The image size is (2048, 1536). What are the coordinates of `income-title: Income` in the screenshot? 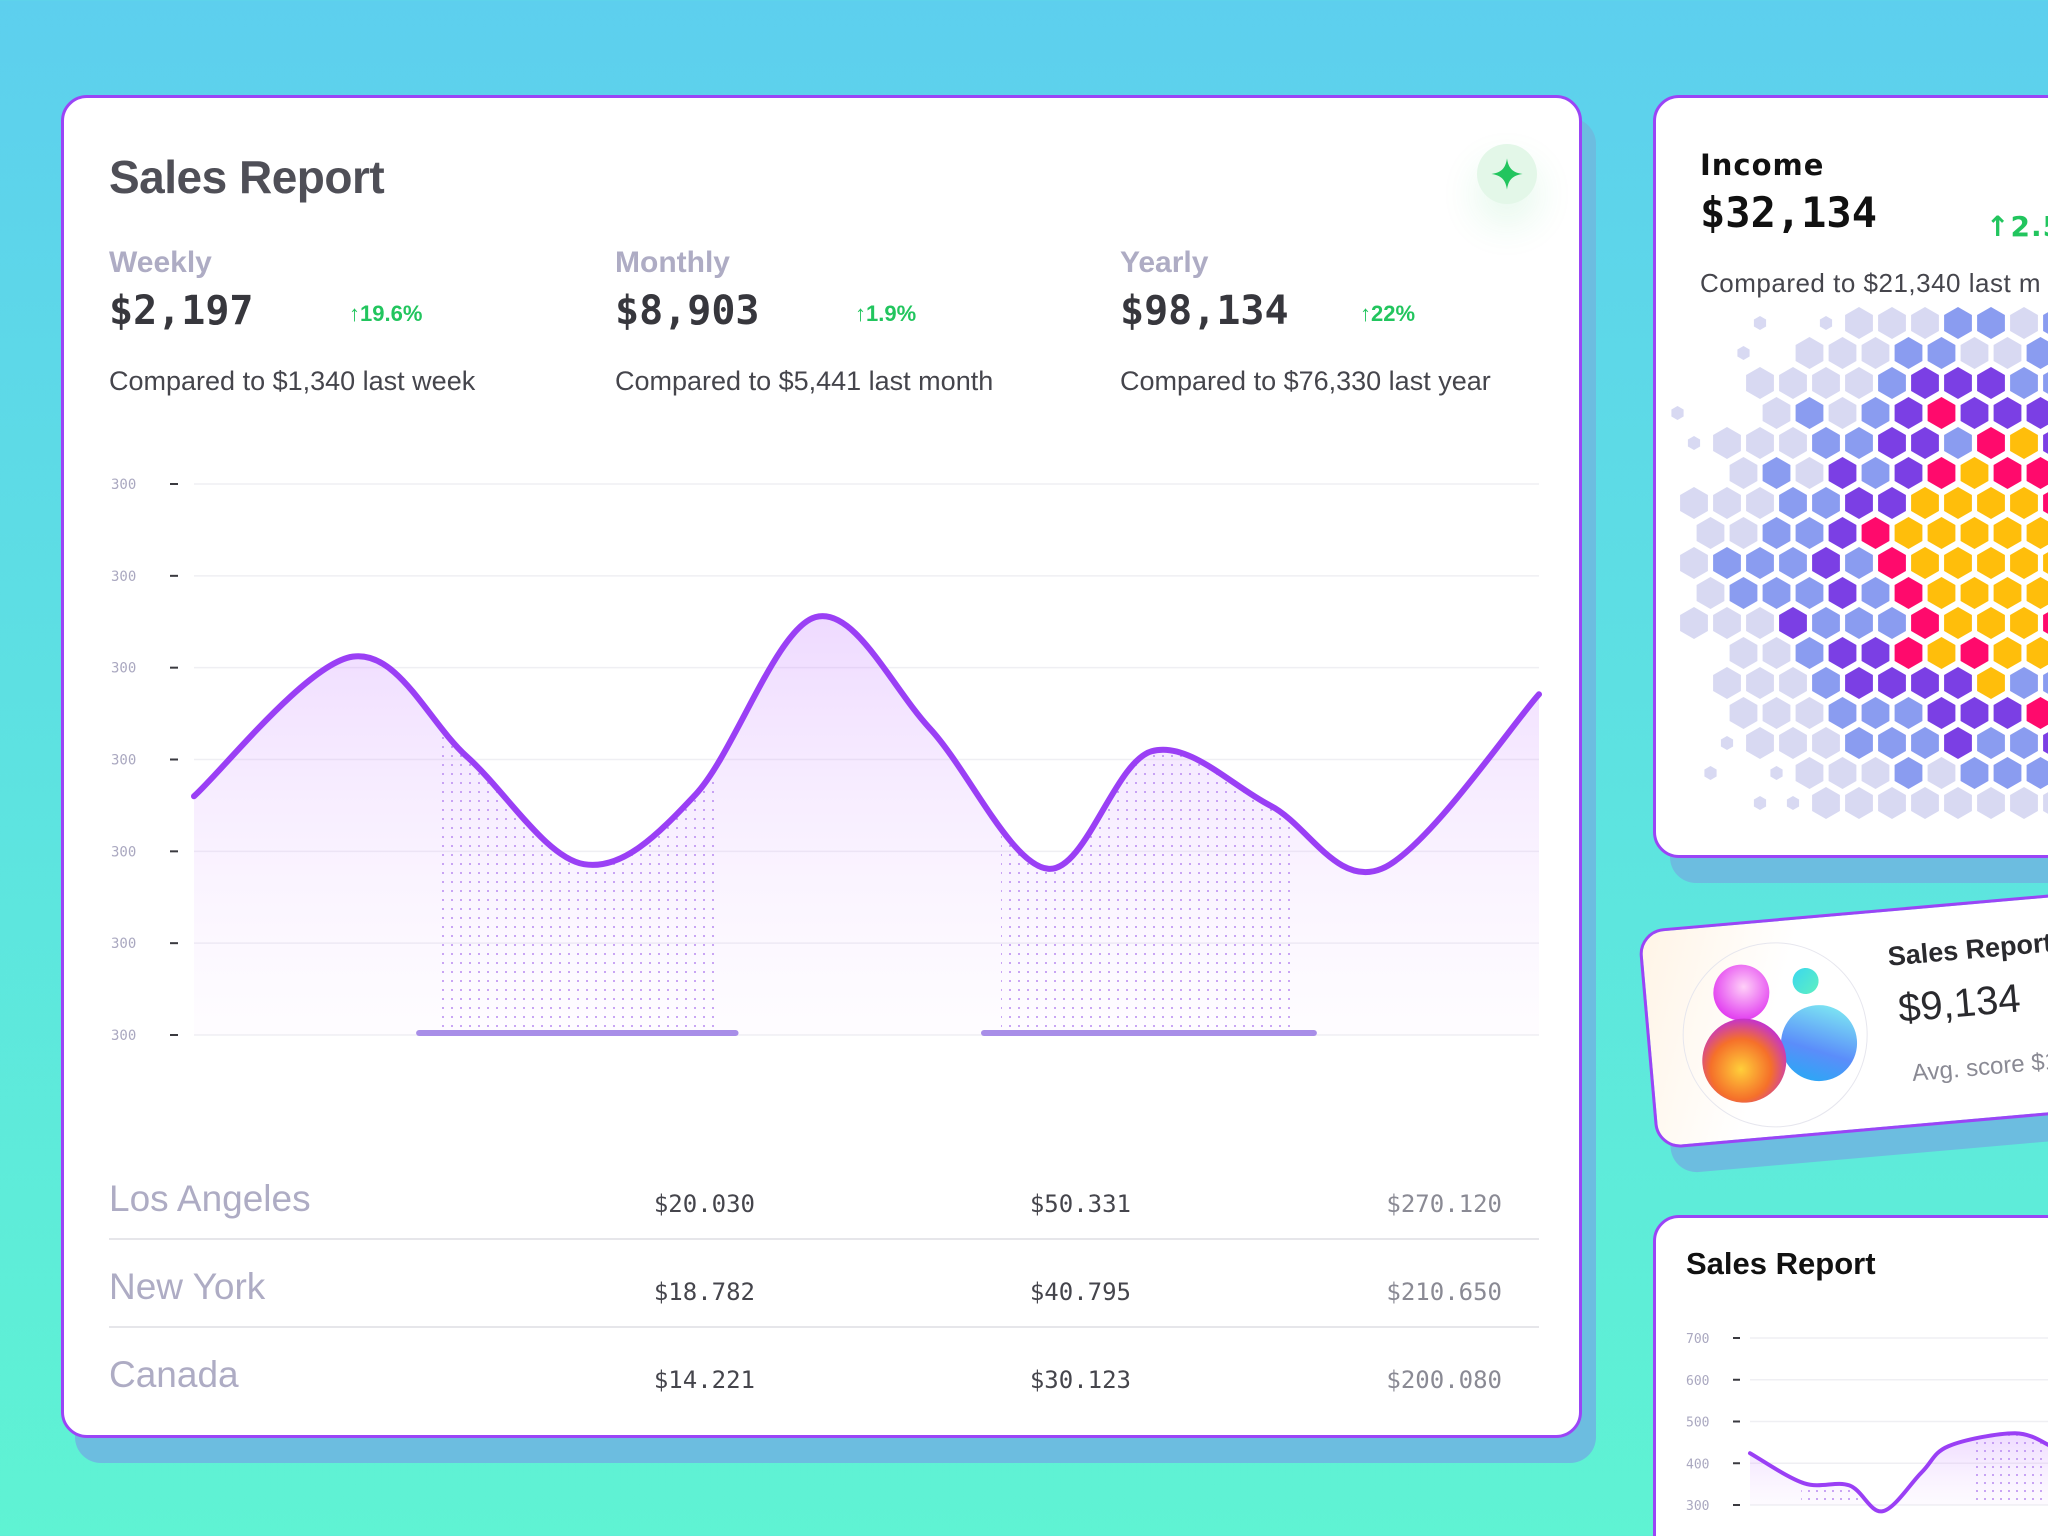 It's located at (1762, 165).